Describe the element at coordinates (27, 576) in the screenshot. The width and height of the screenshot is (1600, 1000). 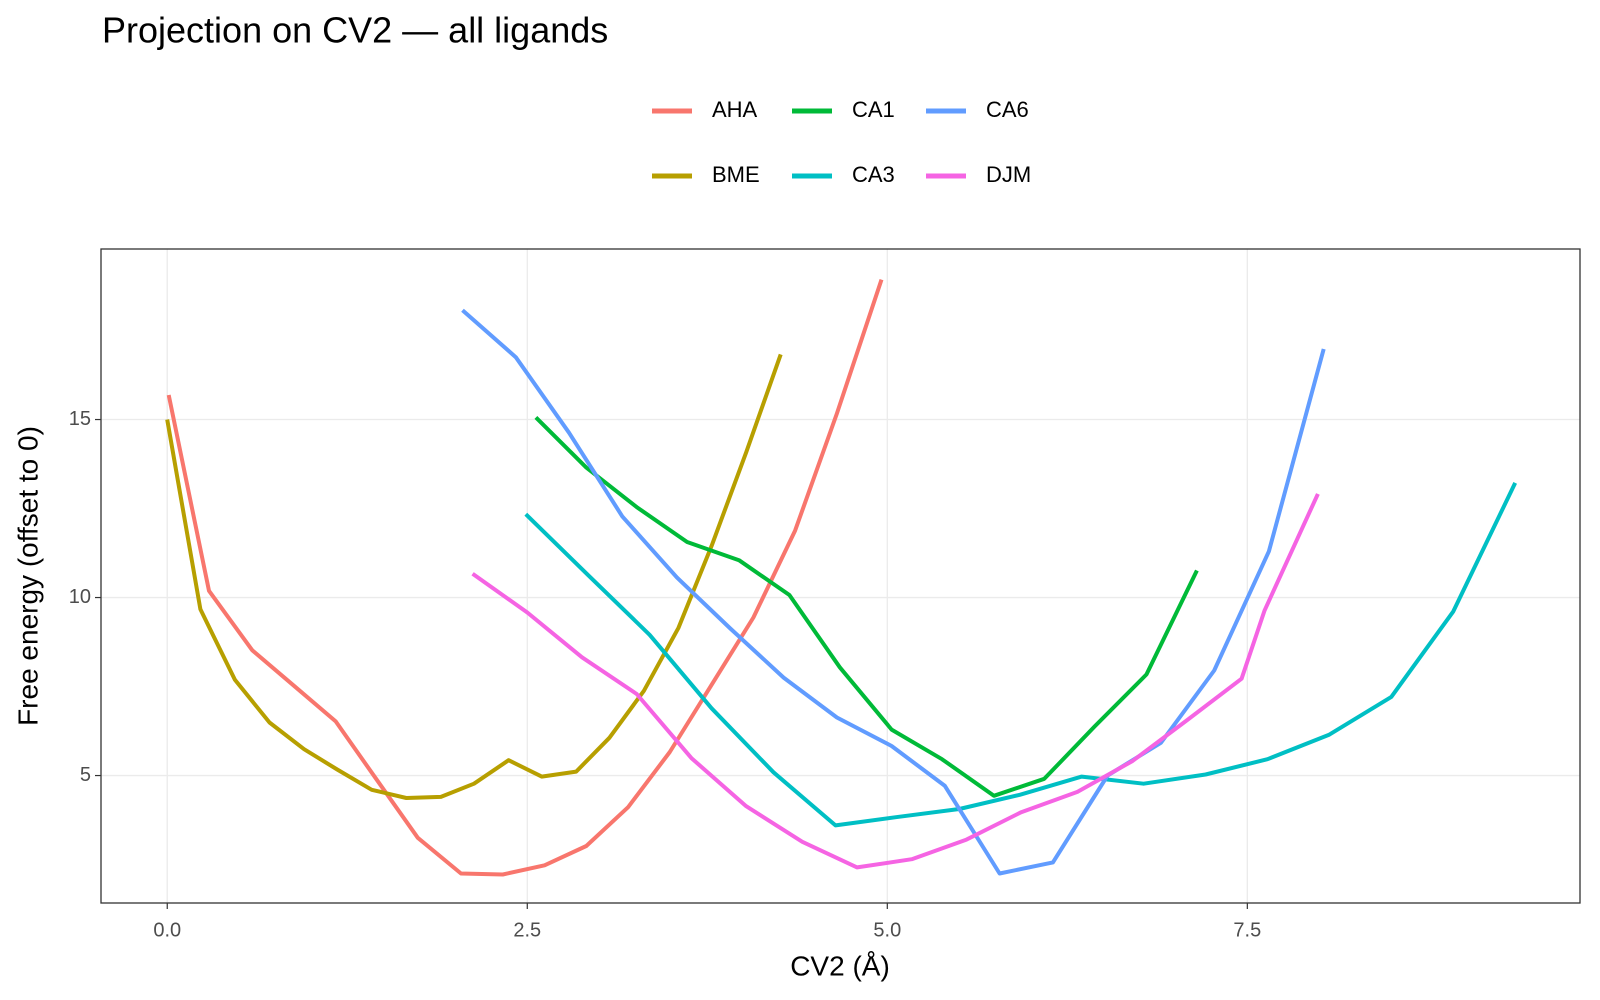
I see `y-axis-label: Free energy (offset to 0)` at that location.